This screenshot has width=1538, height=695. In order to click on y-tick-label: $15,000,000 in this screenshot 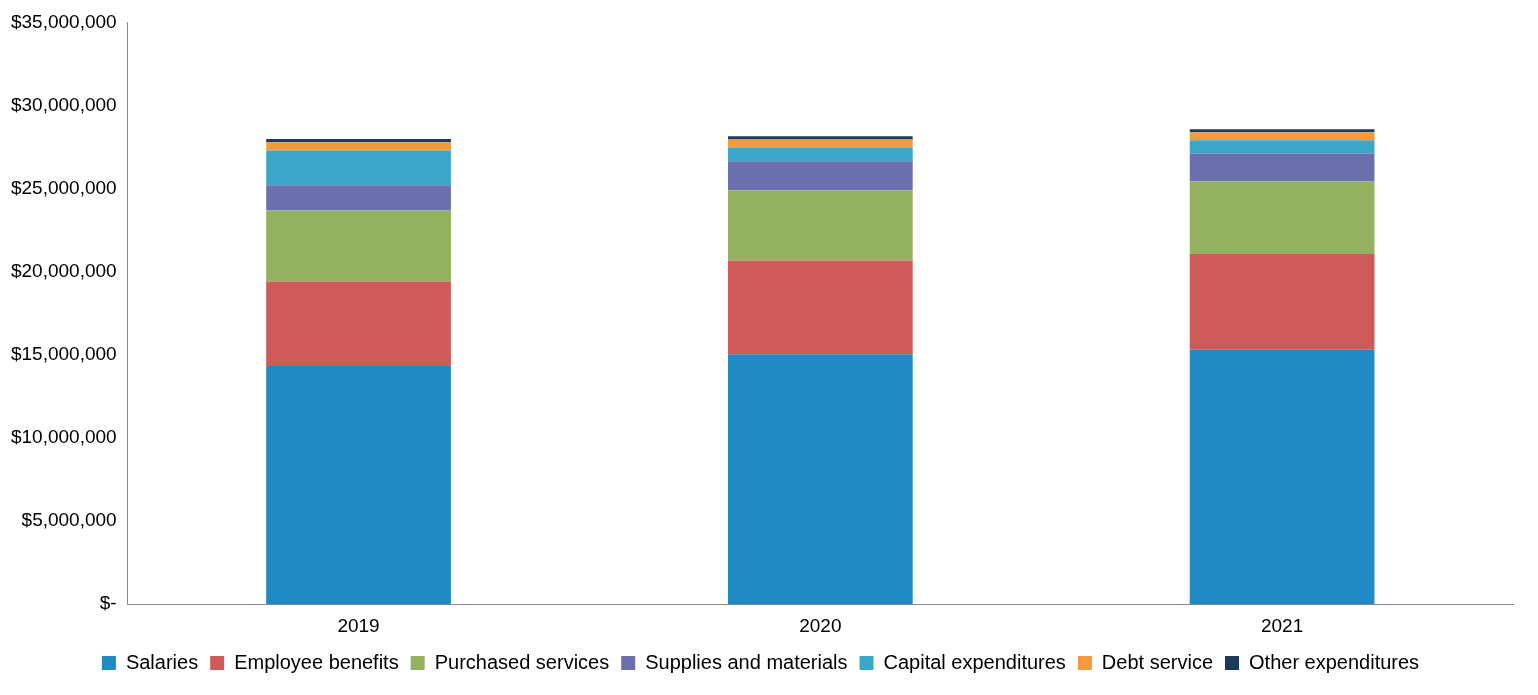, I will do `click(63, 354)`.